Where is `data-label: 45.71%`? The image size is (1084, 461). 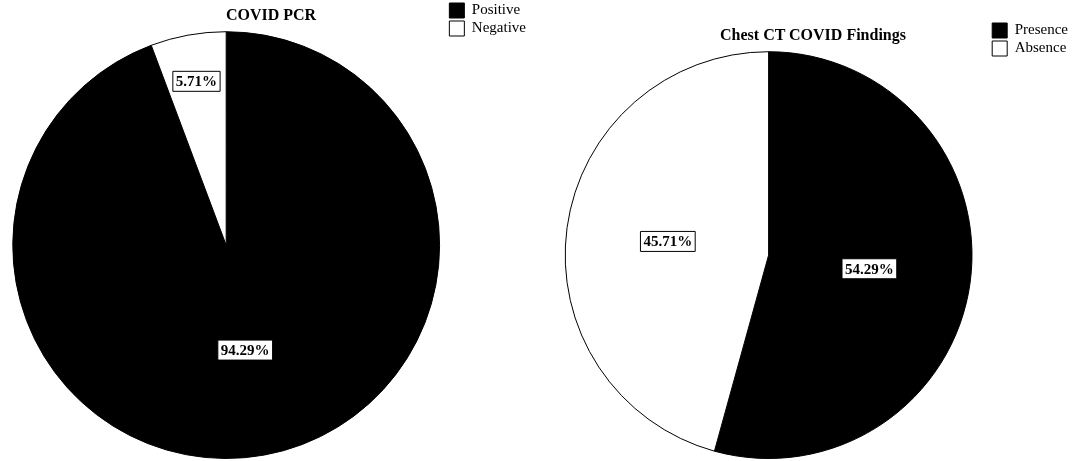 data-label: 45.71% is located at coordinates (668, 241).